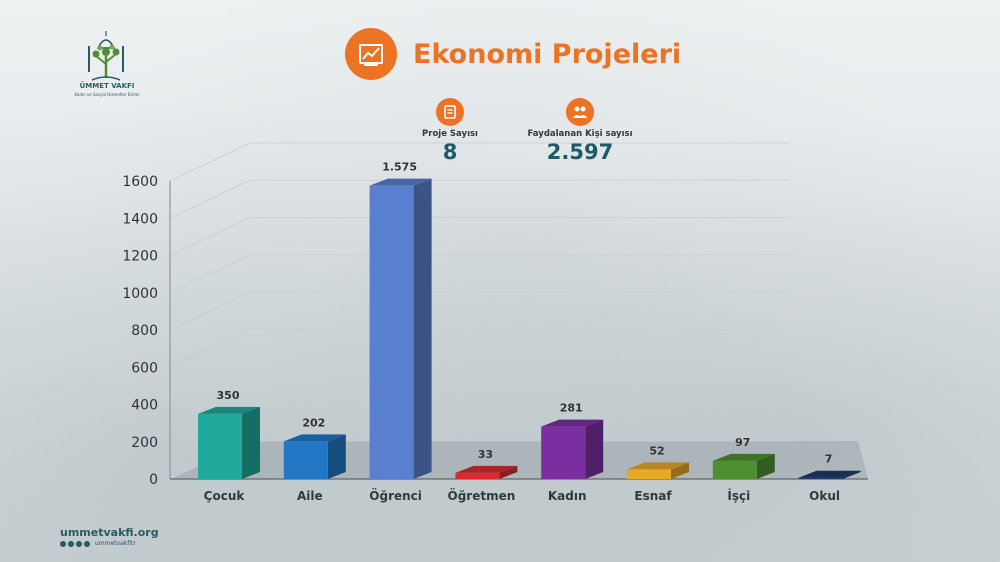 The image size is (1000, 562). What do you see at coordinates (228, 395) in the screenshot?
I see `data-label: 350` at bounding box center [228, 395].